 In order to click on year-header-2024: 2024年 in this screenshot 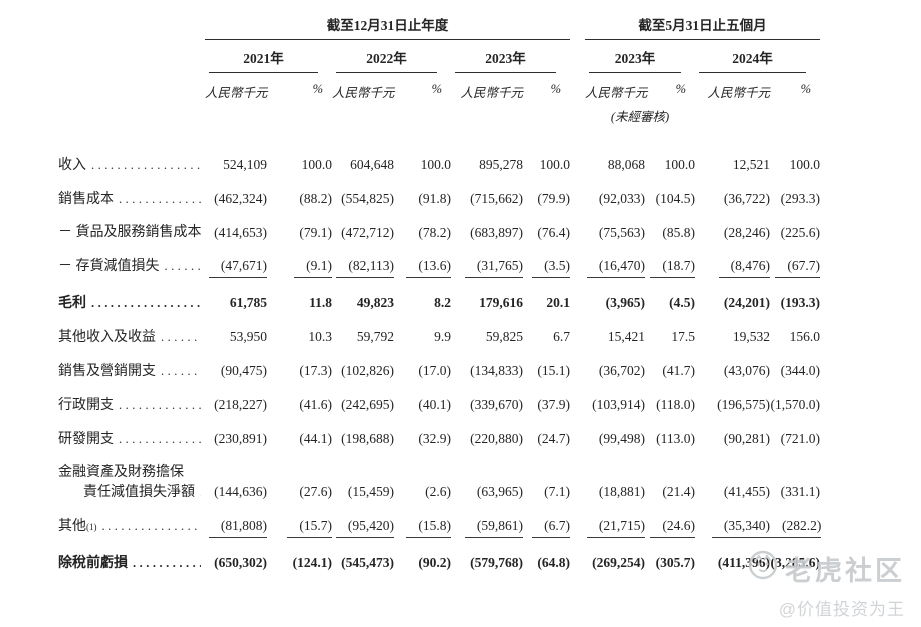, I will do `click(757, 56)`.